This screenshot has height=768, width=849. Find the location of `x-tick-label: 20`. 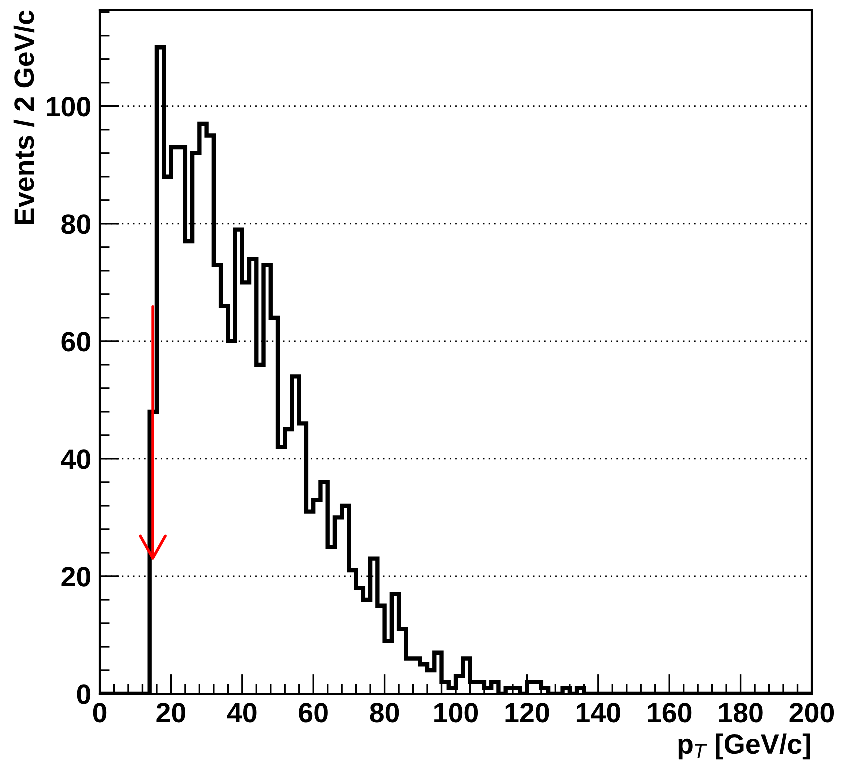

x-tick-label: 20 is located at coordinates (171, 713).